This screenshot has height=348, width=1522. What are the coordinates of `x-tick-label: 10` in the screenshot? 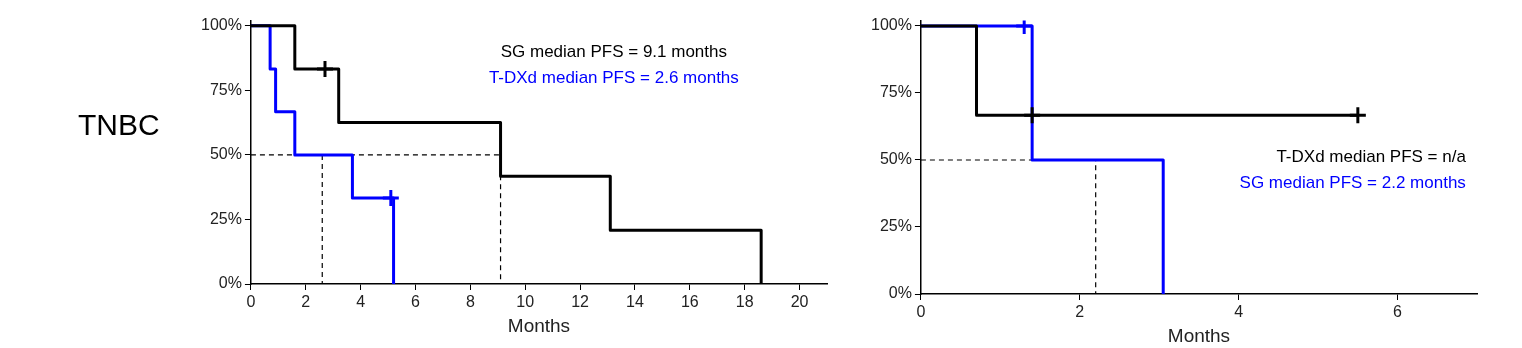 It's located at (525, 302).